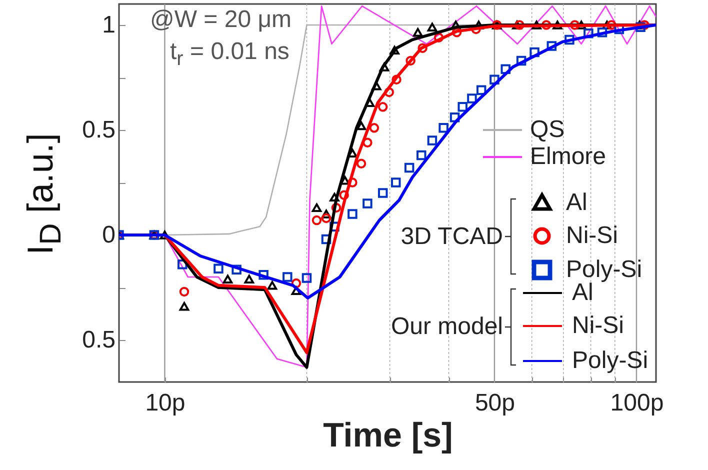 The height and width of the screenshot is (470, 708). I want to click on legend-label: QS, so click(547, 130).